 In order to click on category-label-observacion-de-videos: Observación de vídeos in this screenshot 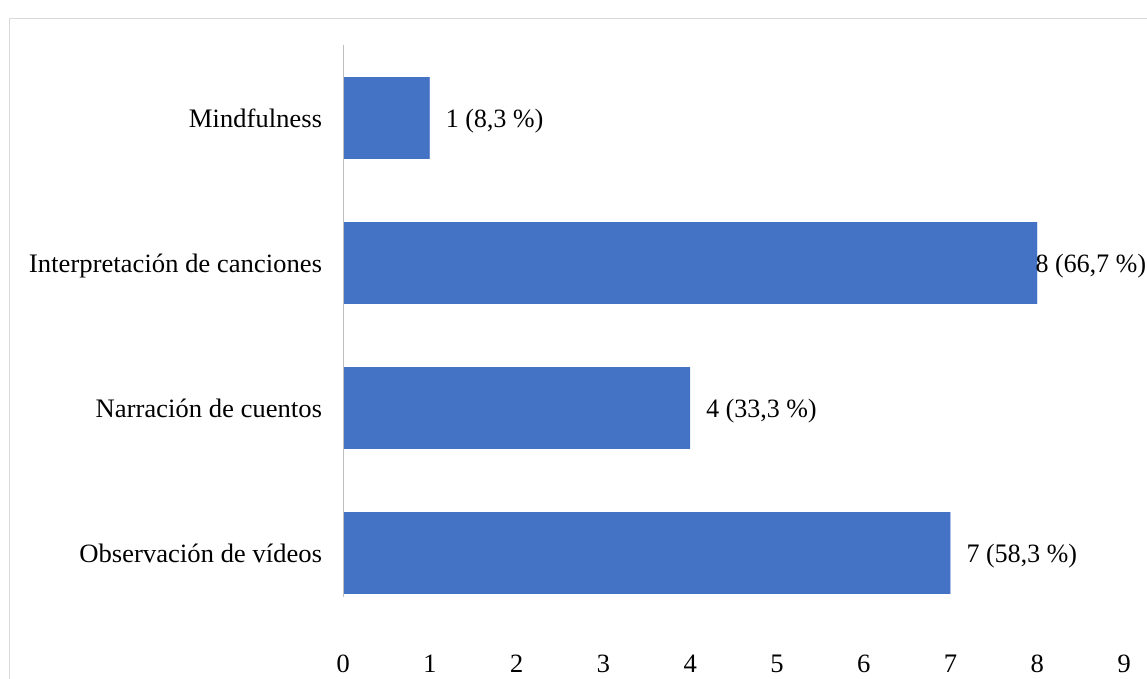, I will do `click(200, 553)`.